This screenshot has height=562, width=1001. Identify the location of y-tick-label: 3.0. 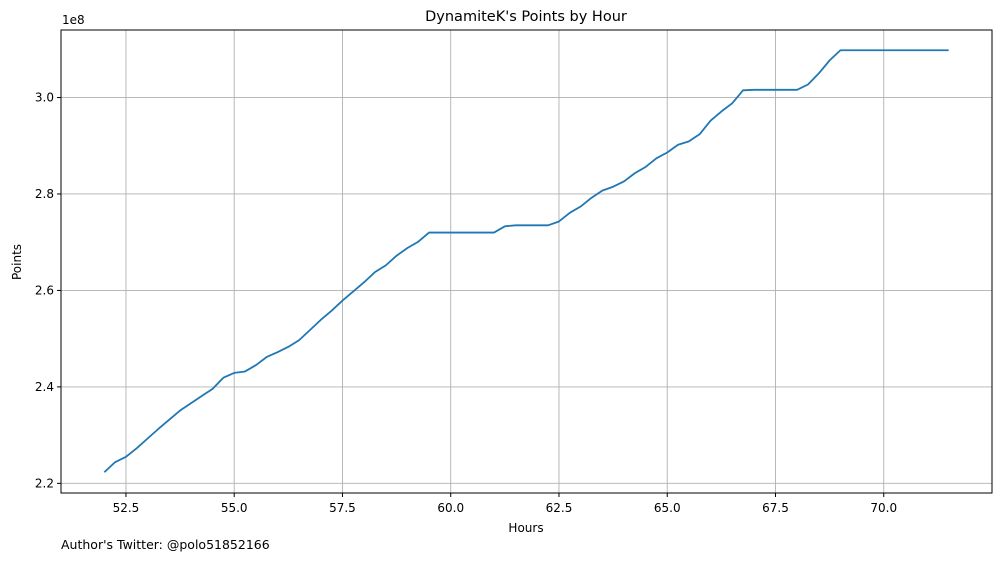
(44, 98).